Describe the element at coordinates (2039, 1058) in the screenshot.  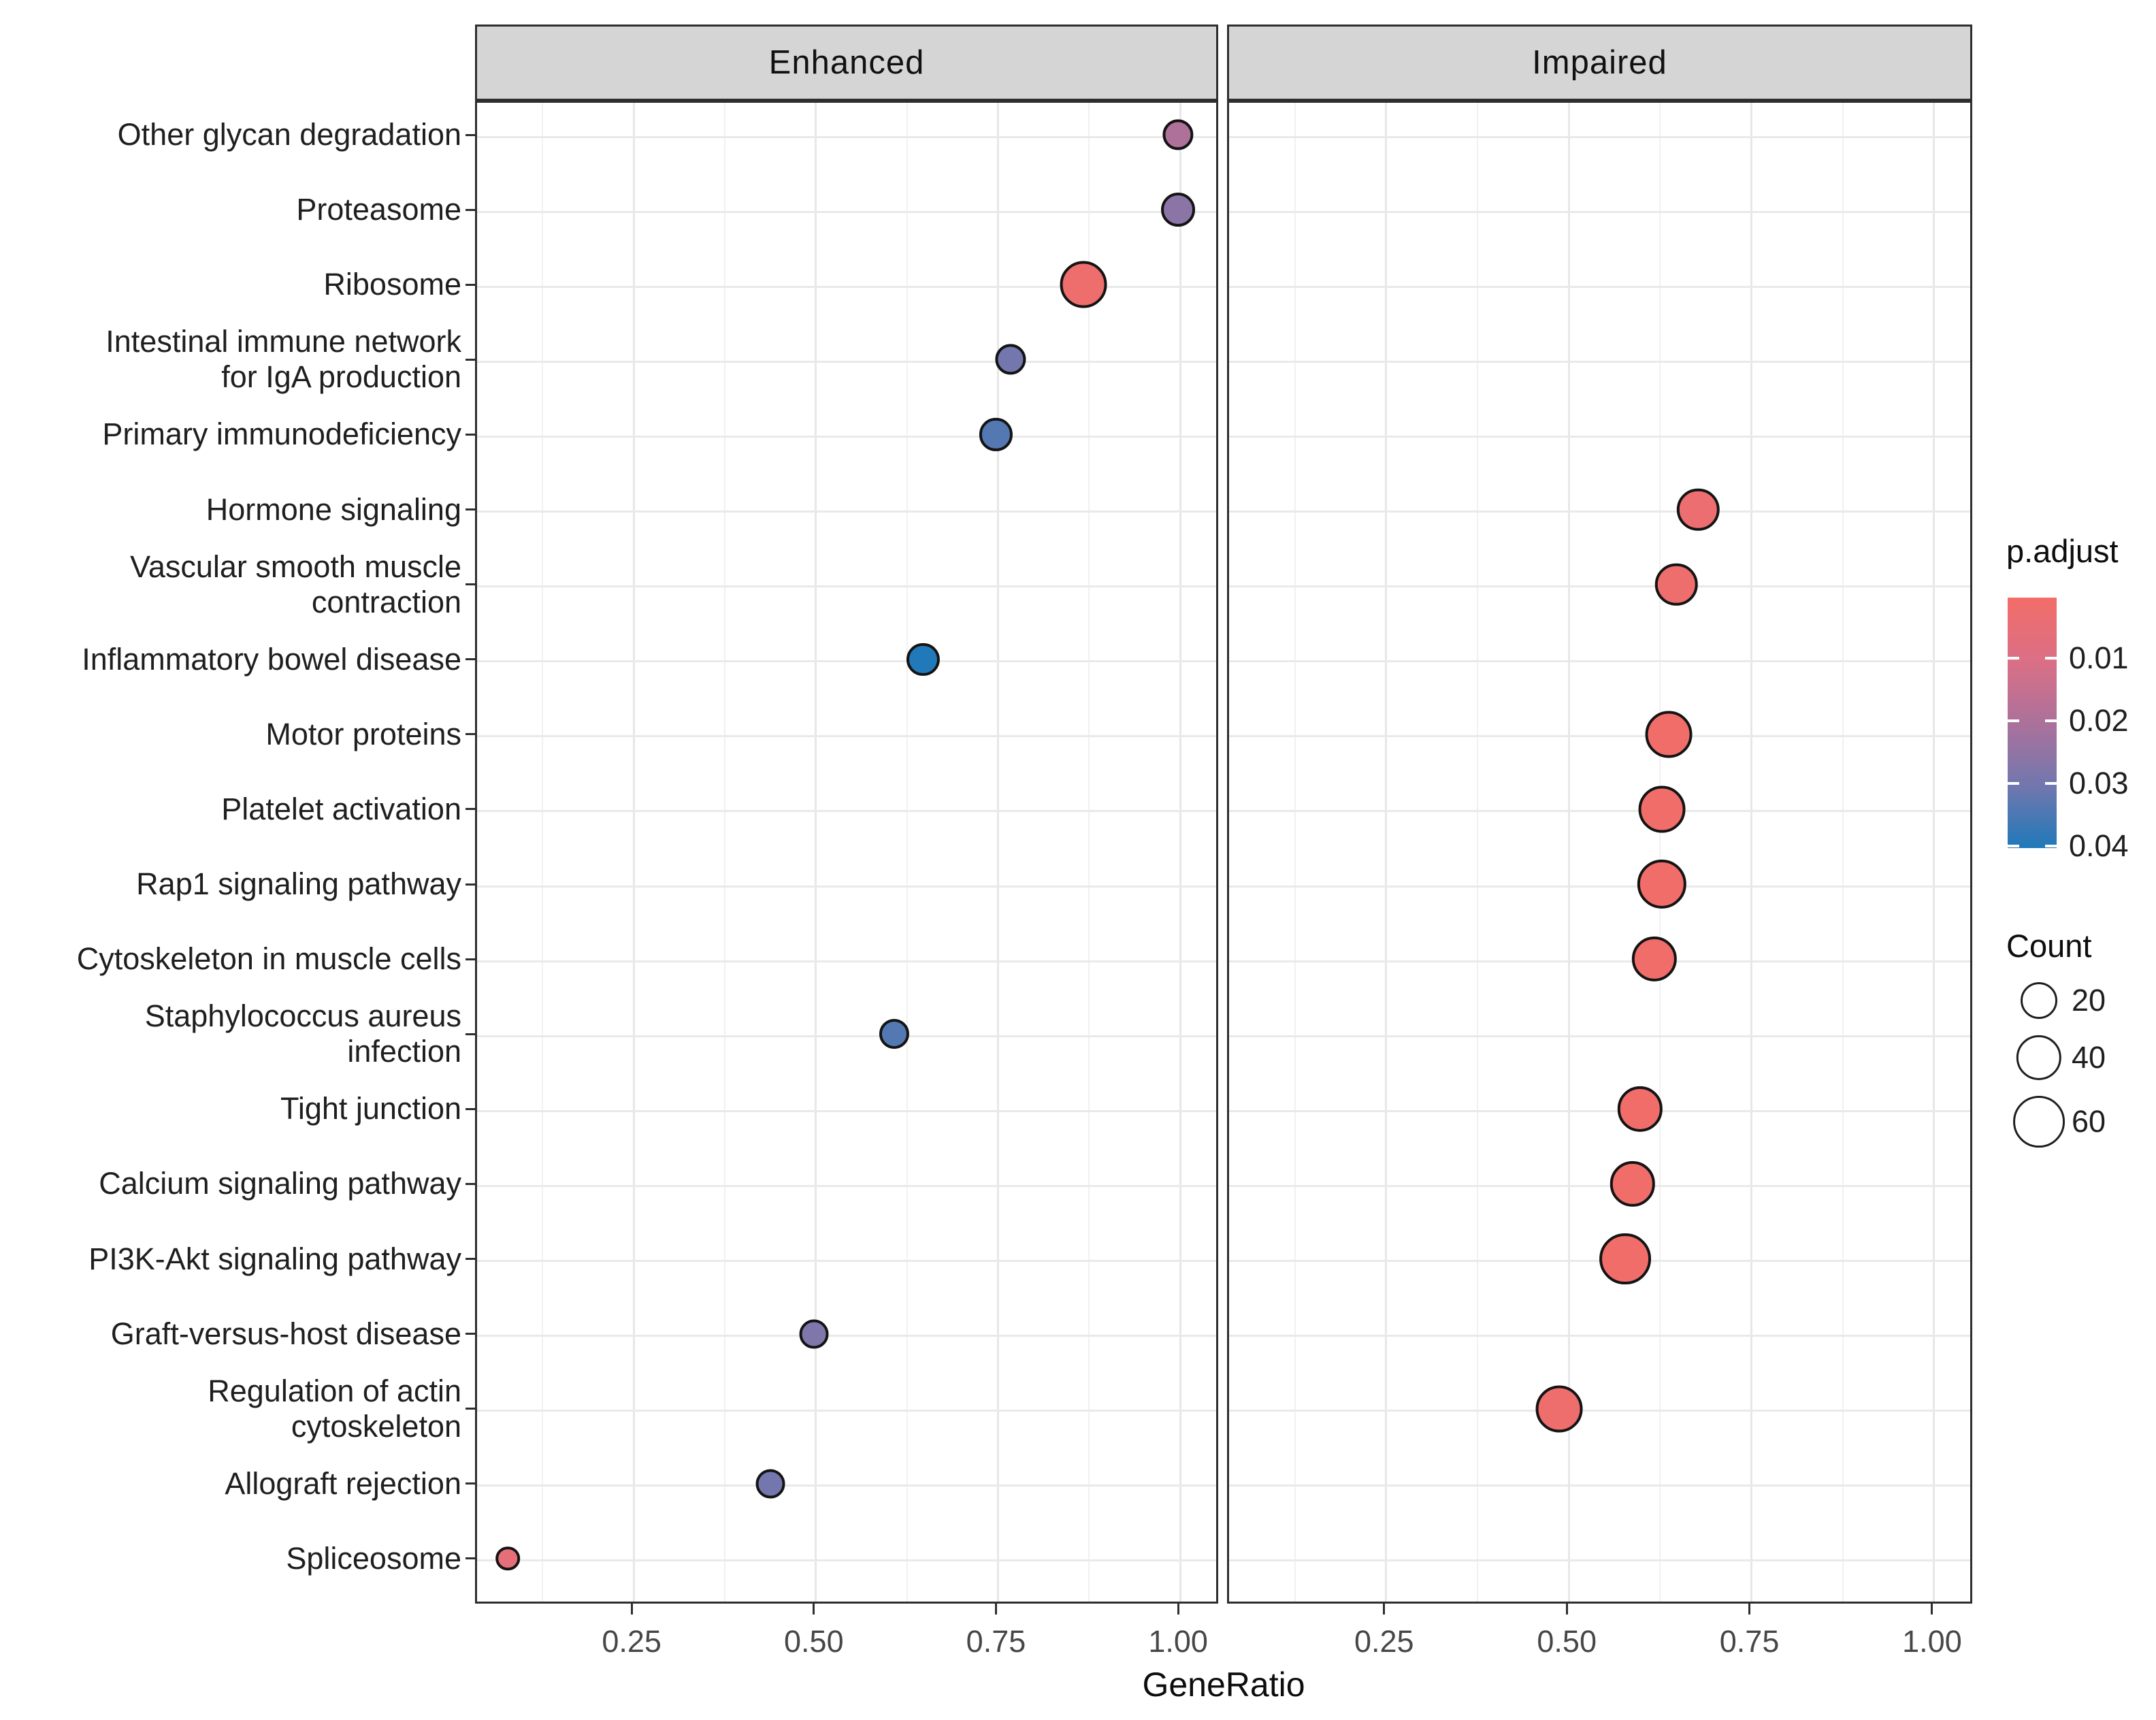
I see `count-legend-circle` at that location.